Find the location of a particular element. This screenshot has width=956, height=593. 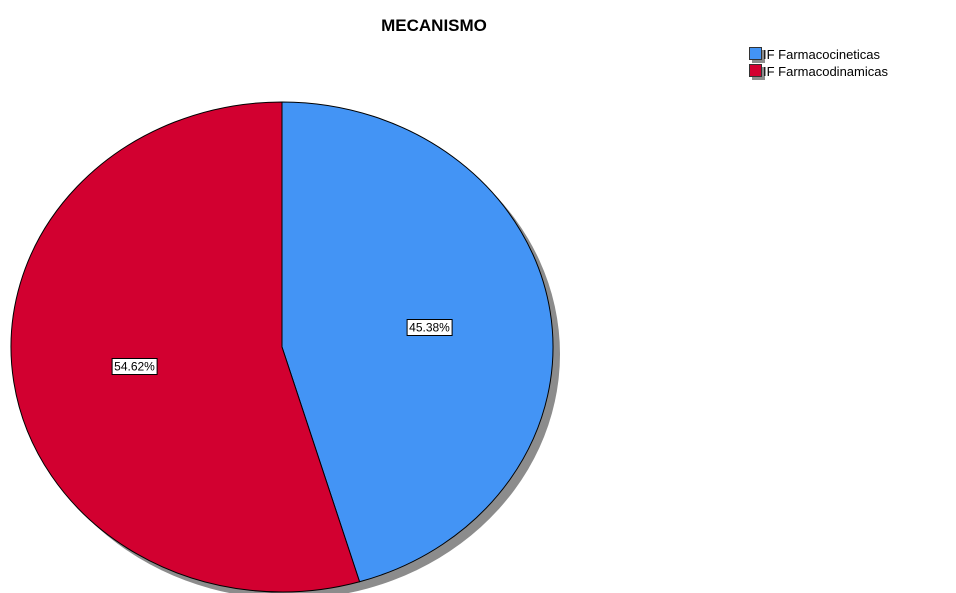

pie-slice-labels: 45.38% 54.62% is located at coordinates (282, 347).